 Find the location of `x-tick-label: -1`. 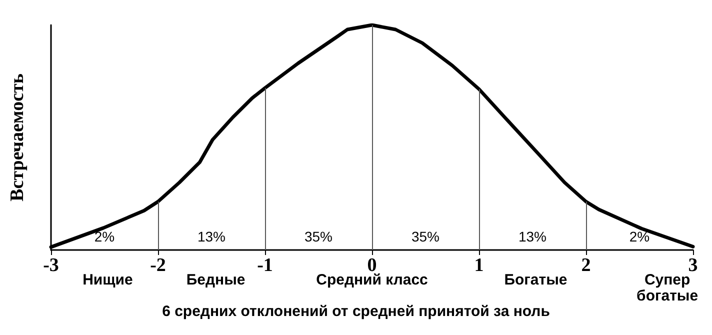

x-tick-label: -1 is located at coordinates (265, 265).